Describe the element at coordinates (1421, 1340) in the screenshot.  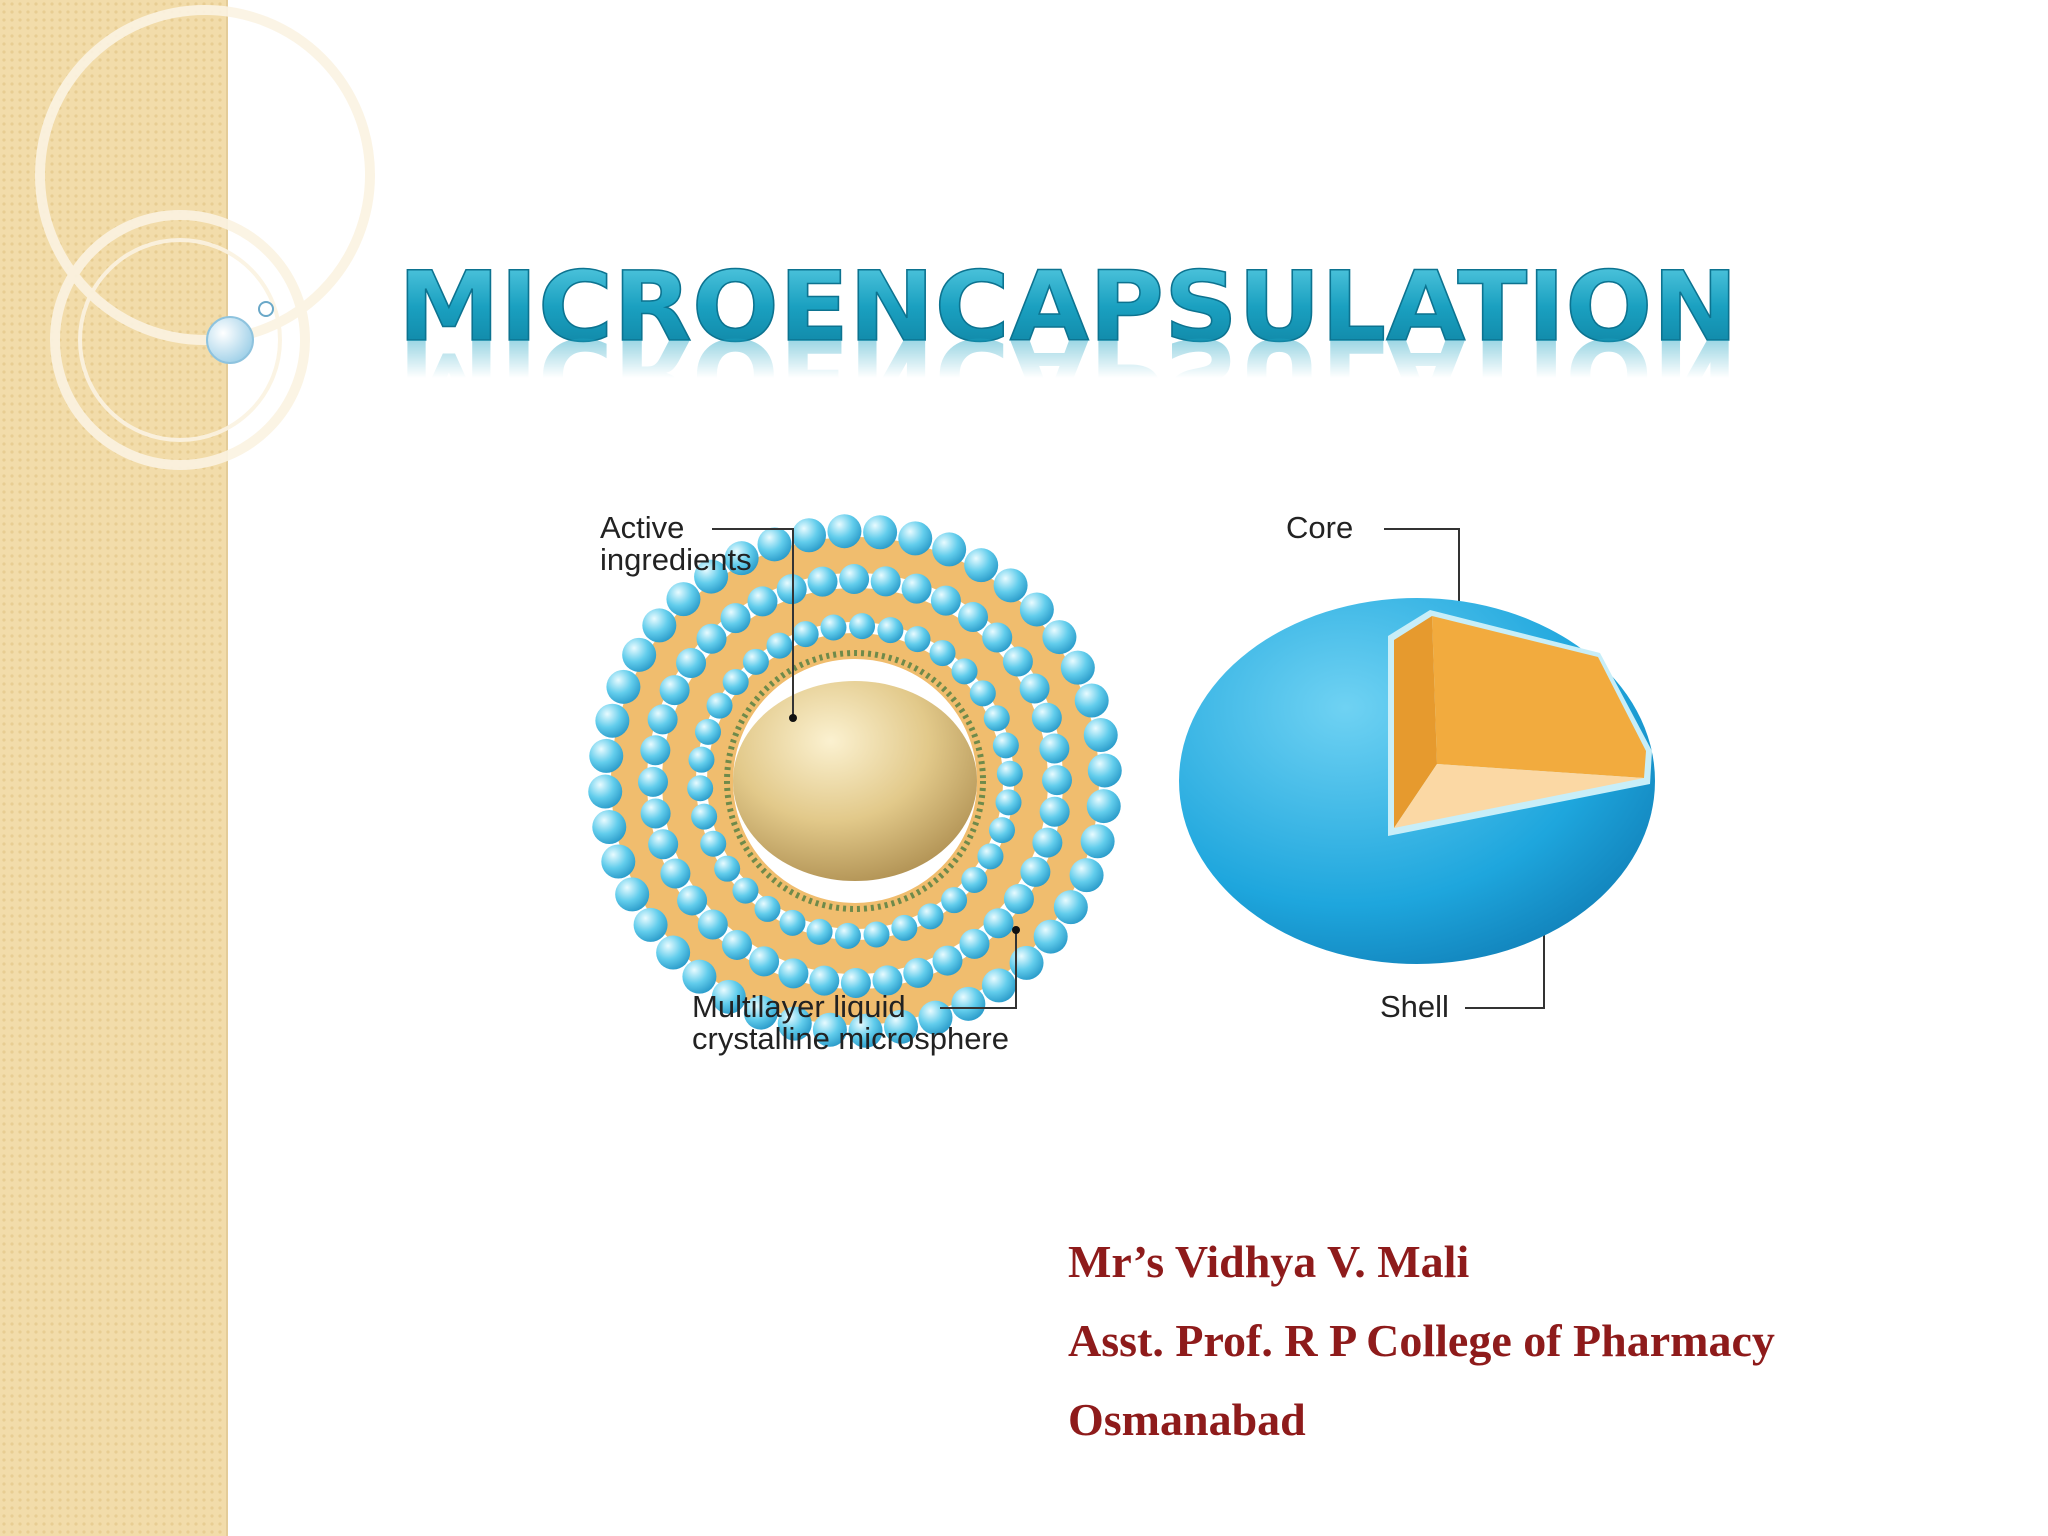
I see `author-line: Asst. Prof. R P College of Pharmacy` at that location.